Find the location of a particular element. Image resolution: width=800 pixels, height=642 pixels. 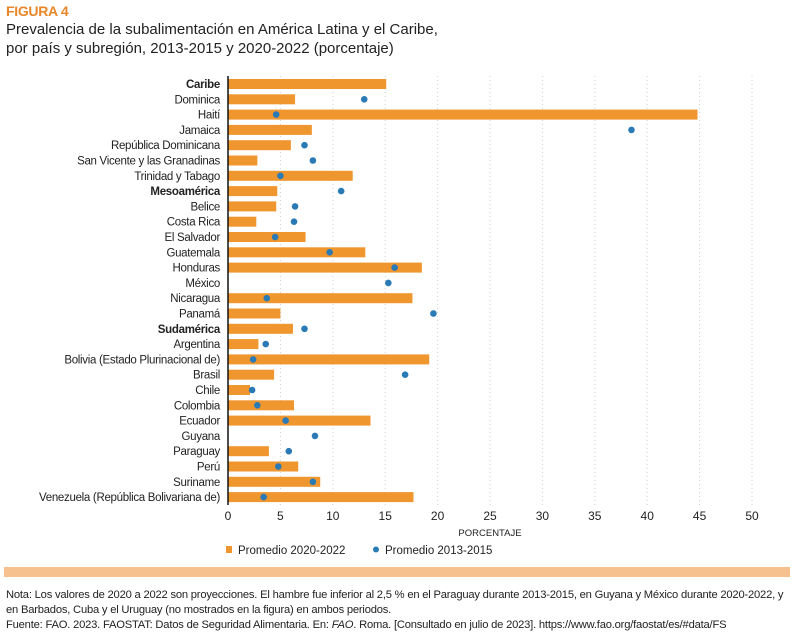

x-tick-label: 35 is located at coordinates (595, 516).